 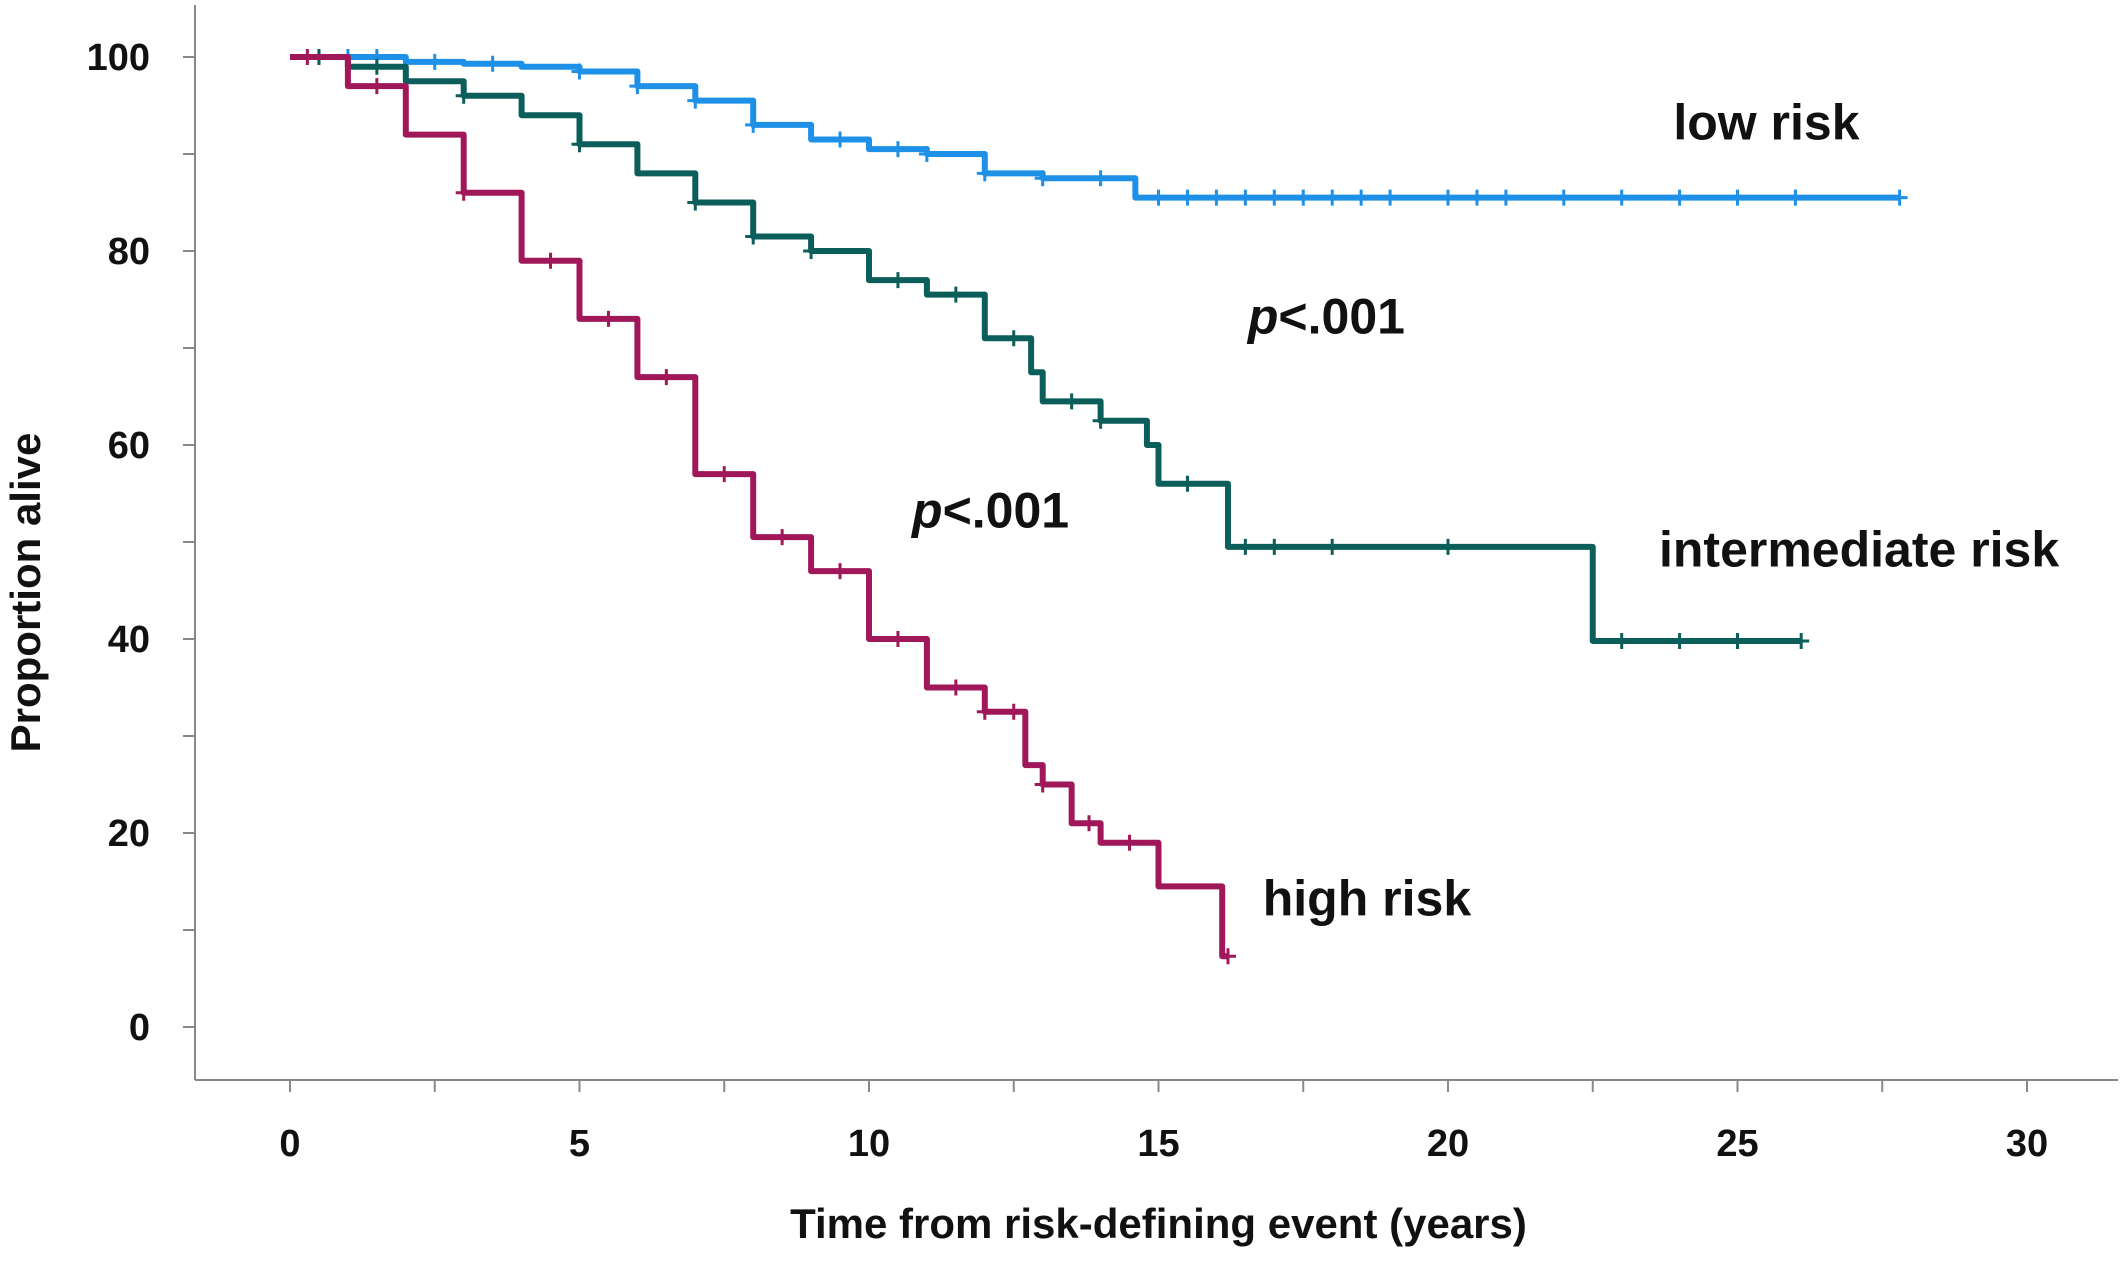 What do you see at coordinates (129, 252) in the screenshot?
I see `y-tick-label: 80` at bounding box center [129, 252].